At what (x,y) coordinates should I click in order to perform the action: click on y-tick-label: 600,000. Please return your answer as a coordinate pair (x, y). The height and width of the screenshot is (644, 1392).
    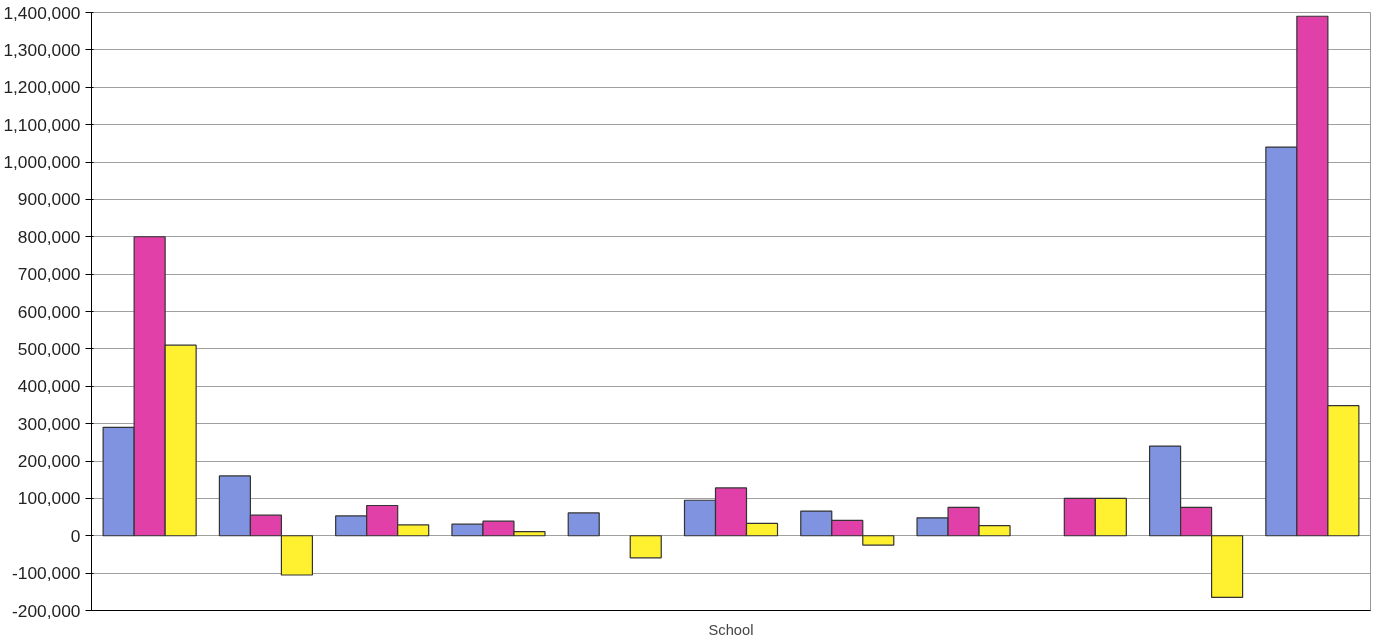
    Looking at the image, I should click on (49, 311).